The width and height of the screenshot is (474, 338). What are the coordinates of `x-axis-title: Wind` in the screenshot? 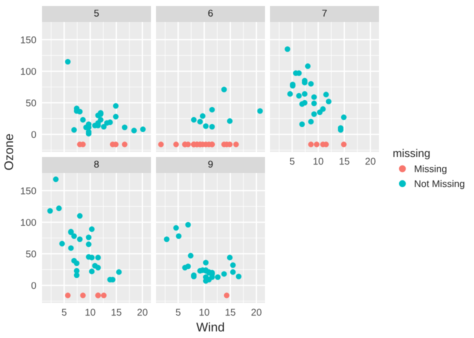 It's located at (210, 327).